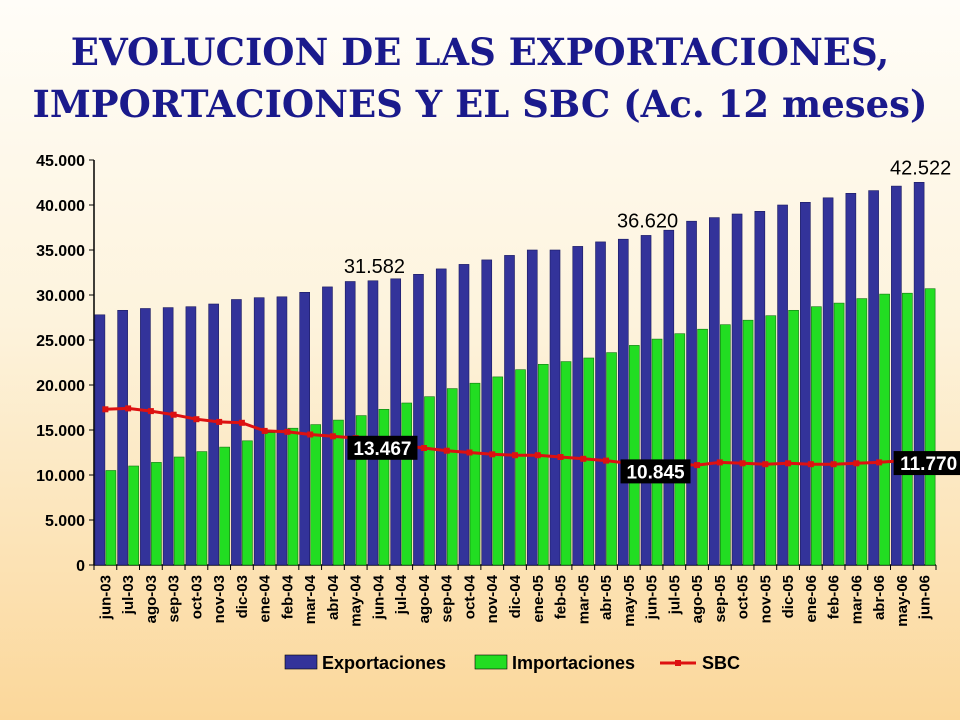 The width and height of the screenshot is (960, 720). Describe the element at coordinates (196, 597) in the screenshot. I see `x-tick-label: oct-03` at that location.